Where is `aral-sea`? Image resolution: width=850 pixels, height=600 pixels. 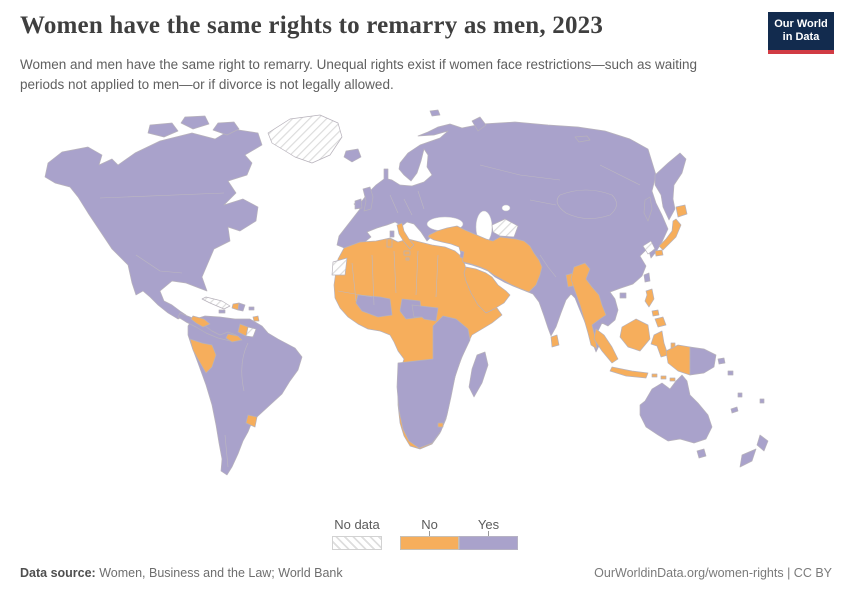
aral-sea is located at coordinates (506, 208).